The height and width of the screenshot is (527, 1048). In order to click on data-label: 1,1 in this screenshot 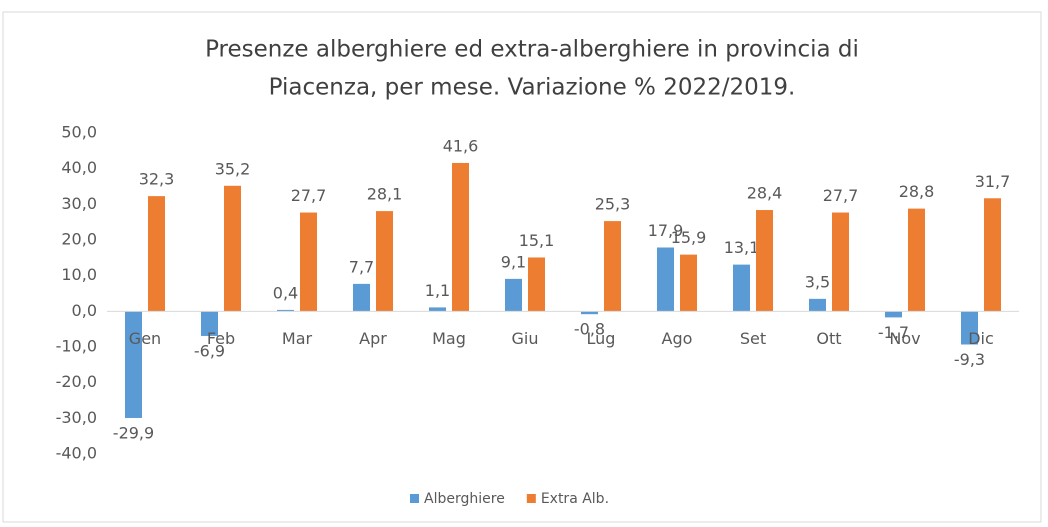, I will do `click(437, 290)`.